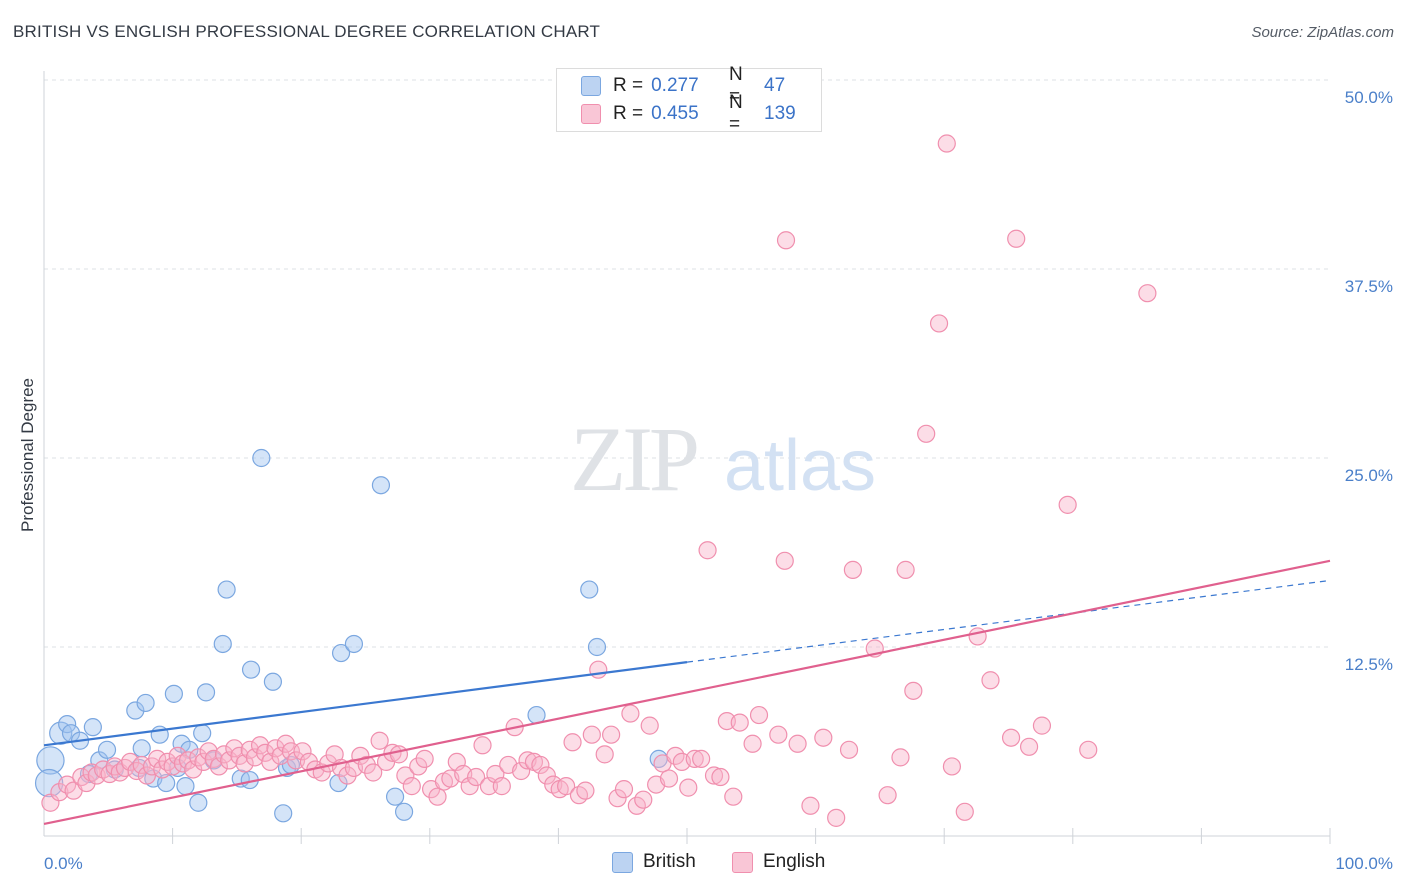 This screenshot has height=892, width=1406. I want to click on y-tick-label: 50.0%, so click(1369, 97).